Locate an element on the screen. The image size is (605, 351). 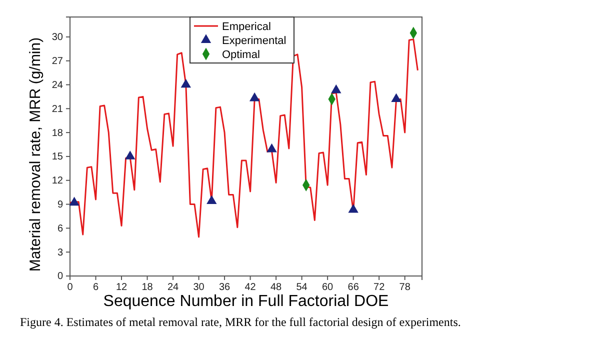
x-tick-label: 48 is located at coordinates (276, 288).